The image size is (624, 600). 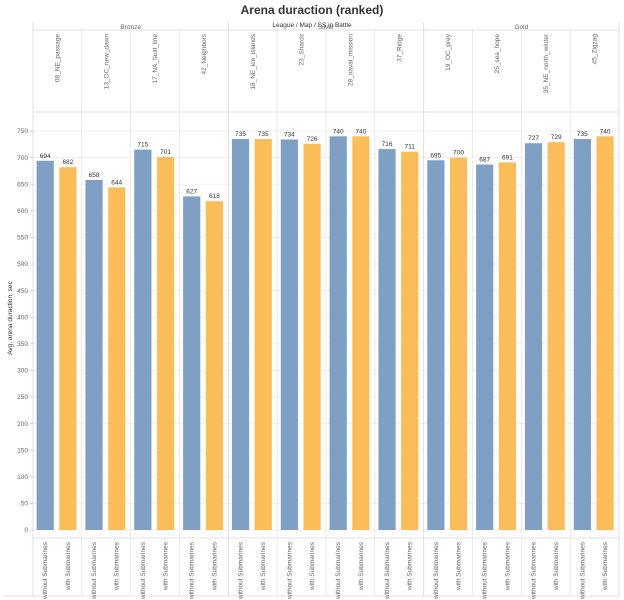 What do you see at coordinates (556, 137) in the screenshot?
I see `data-label: 729` at bounding box center [556, 137].